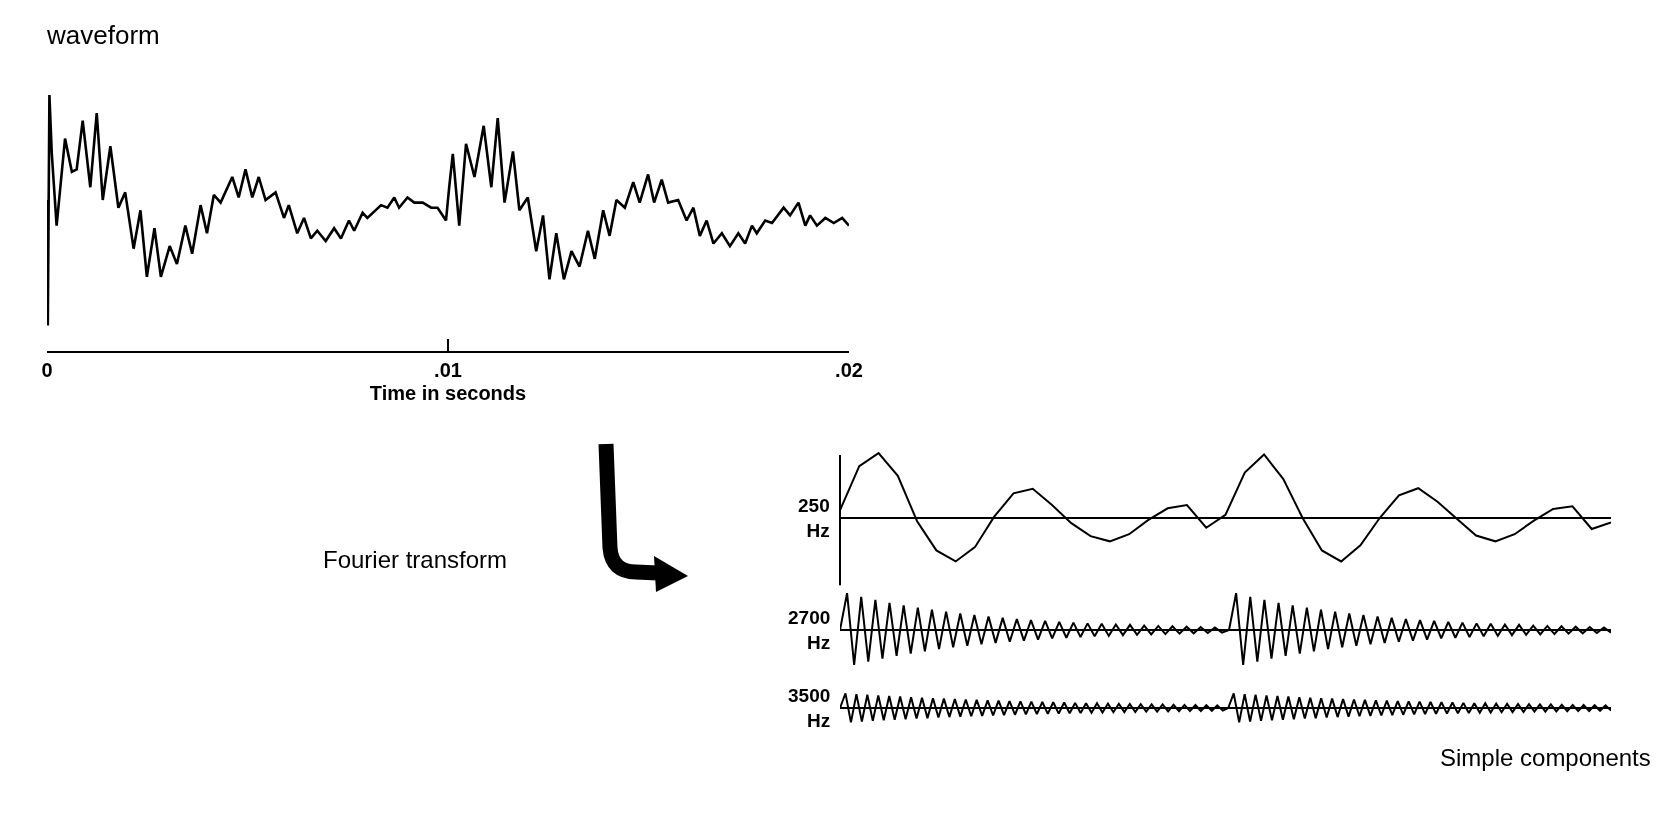 Image resolution: width=1678 pixels, height=814 pixels. What do you see at coordinates (448, 370) in the screenshot?
I see `x-tick-label: .01` at bounding box center [448, 370].